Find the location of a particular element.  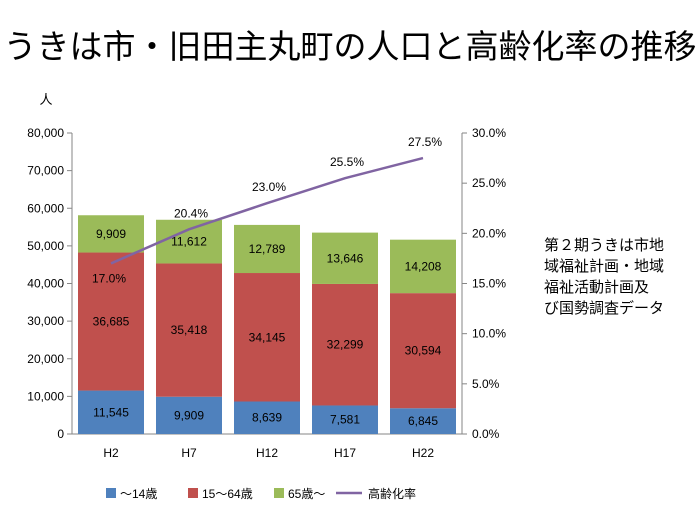

bar-value-label: 34,145 is located at coordinates (267, 337).